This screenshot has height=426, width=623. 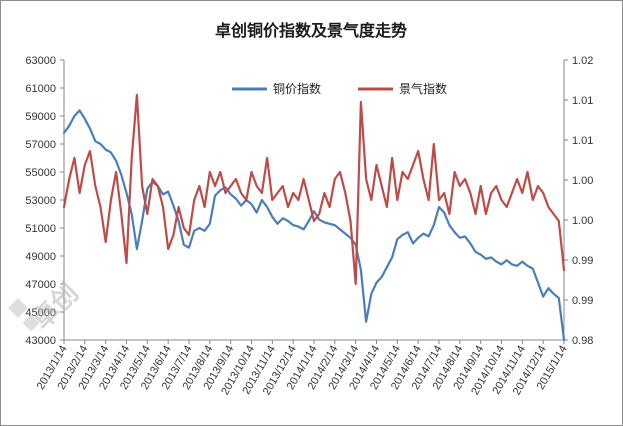 What do you see at coordinates (40, 89) in the screenshot?
I see `left-tick-label: 61000` at bounding box center [40, 89].